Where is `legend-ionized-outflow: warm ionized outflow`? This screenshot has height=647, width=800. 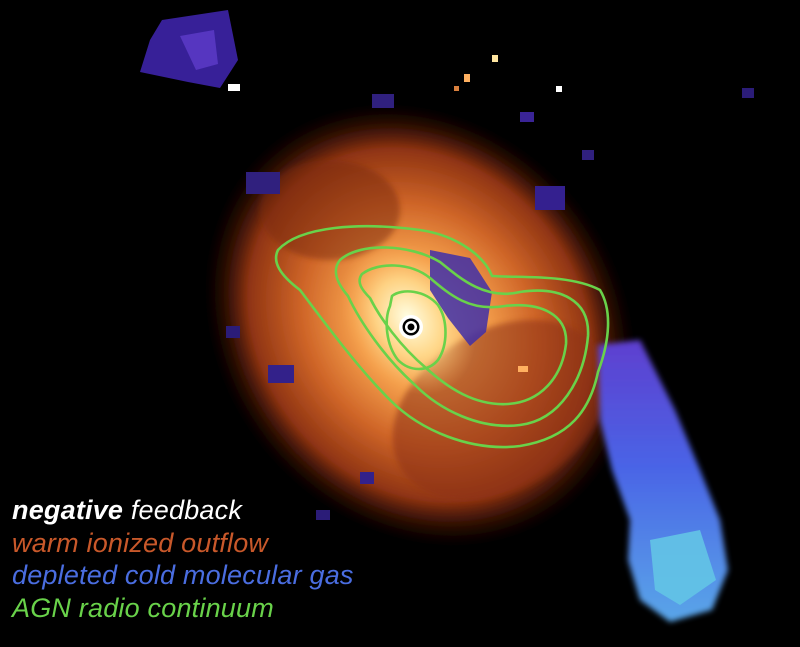
legend-ionized-outflow: warm ionized outflow is located at coordinates (140, 542).